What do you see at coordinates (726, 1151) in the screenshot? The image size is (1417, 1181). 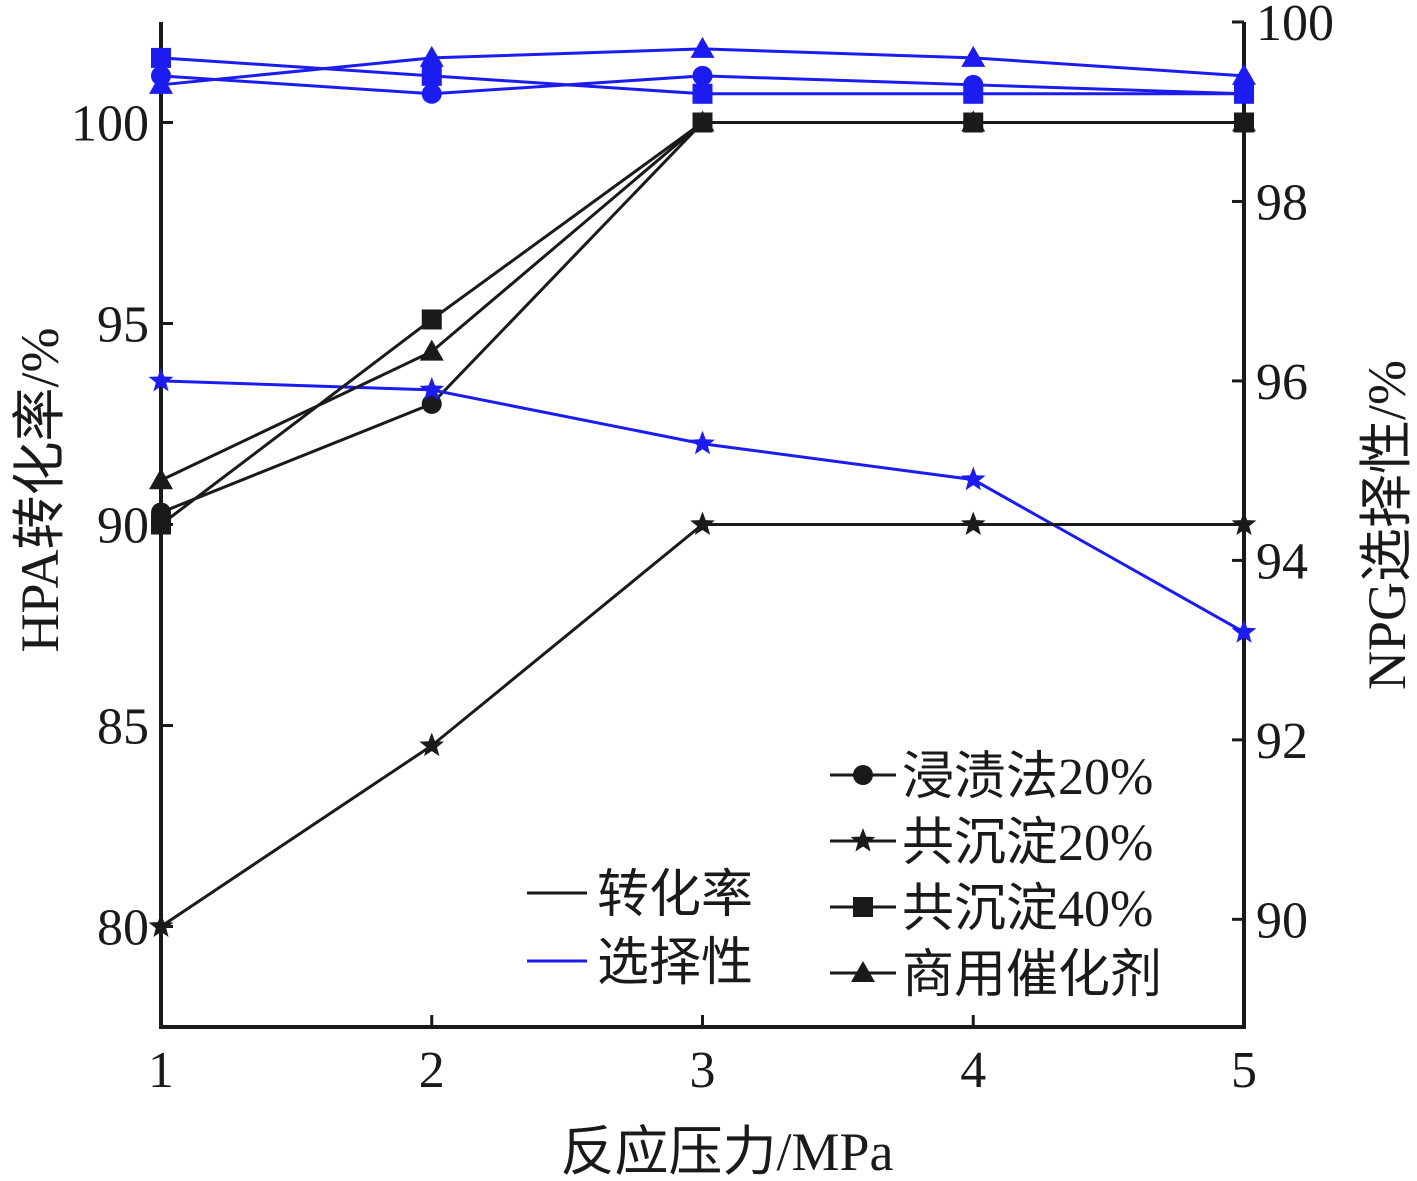 I see `x-axis-label: 反应压力/MPa` at bounding box center [726, 1151].